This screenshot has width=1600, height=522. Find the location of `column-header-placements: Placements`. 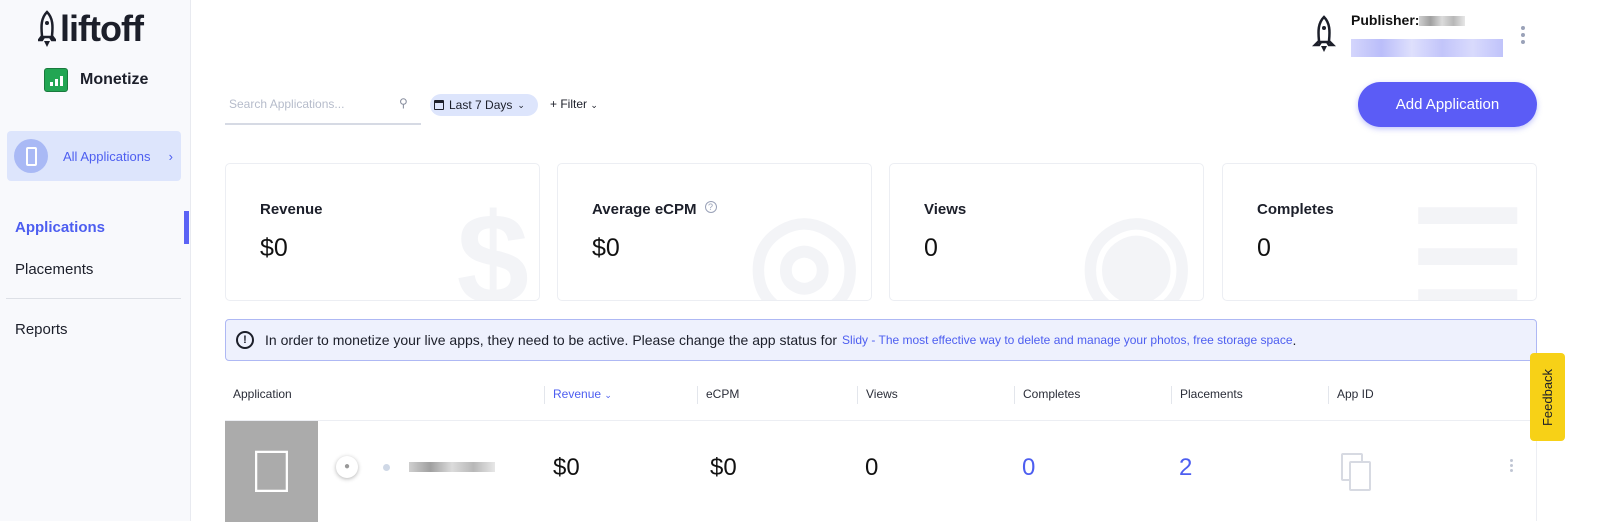

column-header-placements: Placements is located at coordinates (1207, 395).